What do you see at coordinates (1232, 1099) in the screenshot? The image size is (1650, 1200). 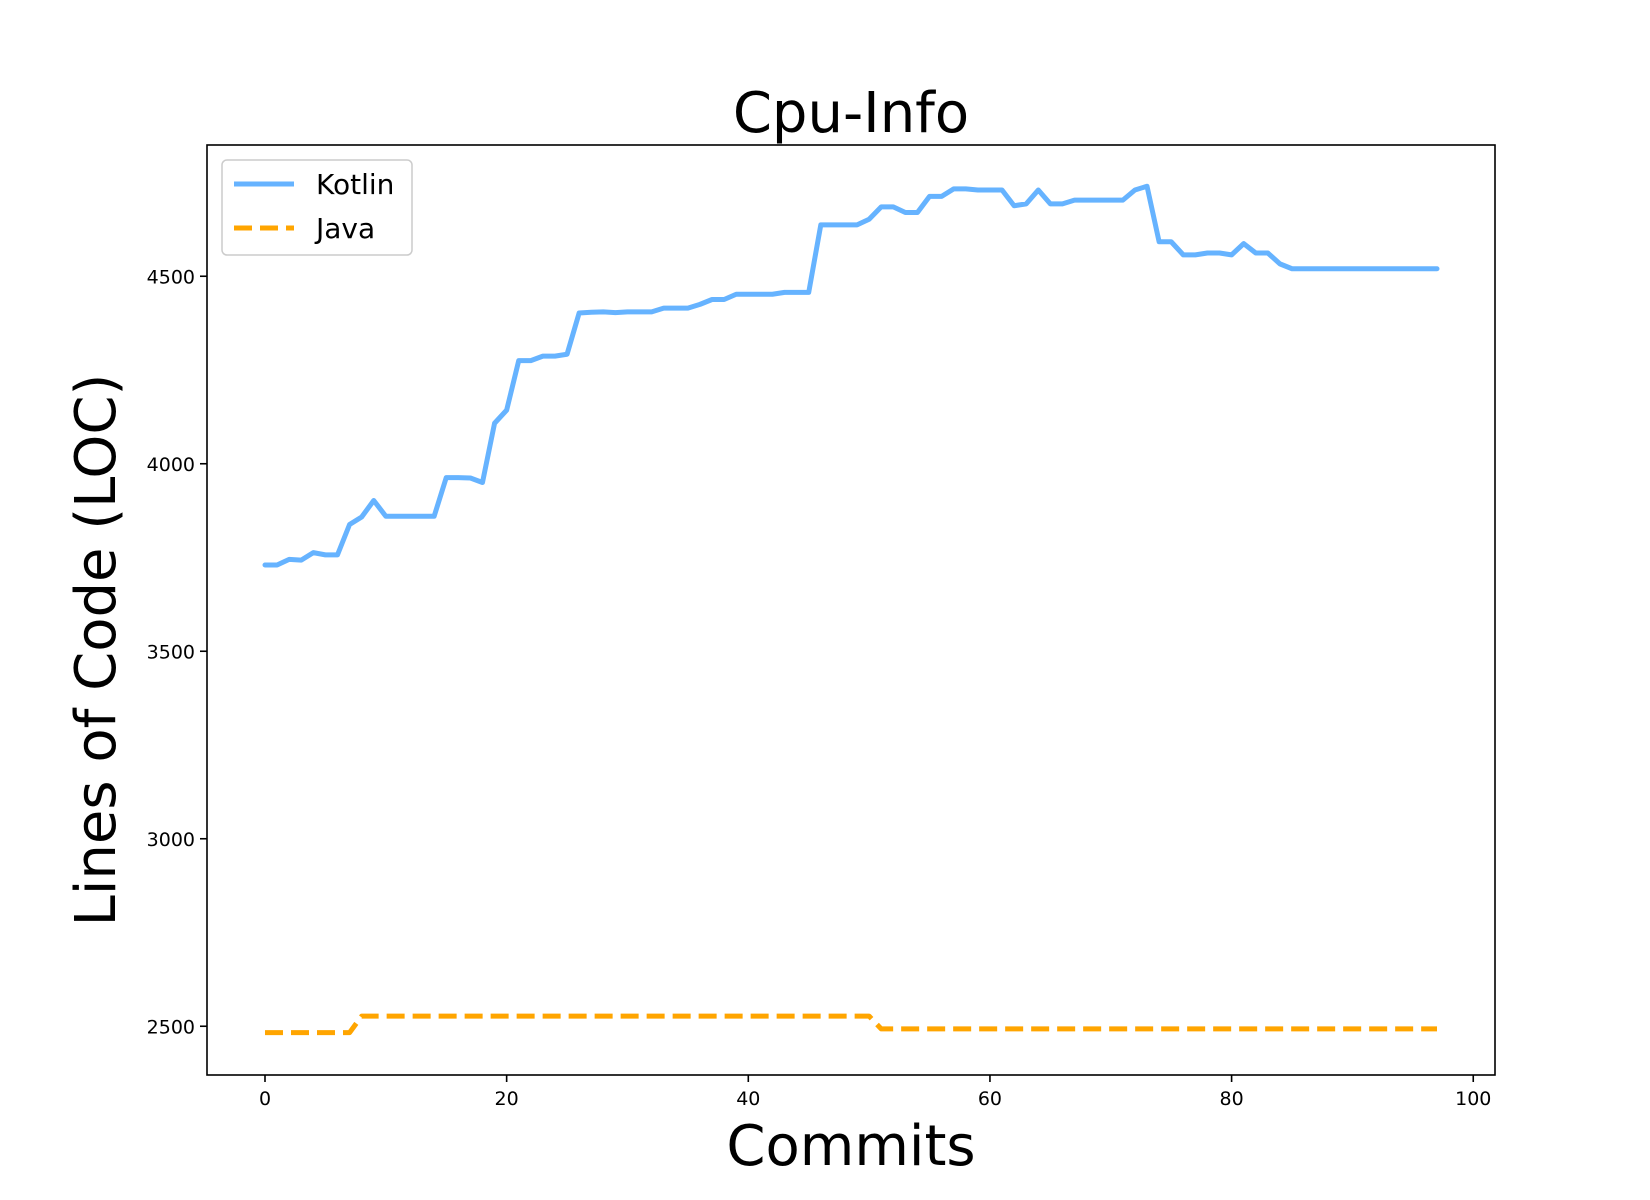 I see `x-tick-label: 80` at bounding box center [1232, 1099].